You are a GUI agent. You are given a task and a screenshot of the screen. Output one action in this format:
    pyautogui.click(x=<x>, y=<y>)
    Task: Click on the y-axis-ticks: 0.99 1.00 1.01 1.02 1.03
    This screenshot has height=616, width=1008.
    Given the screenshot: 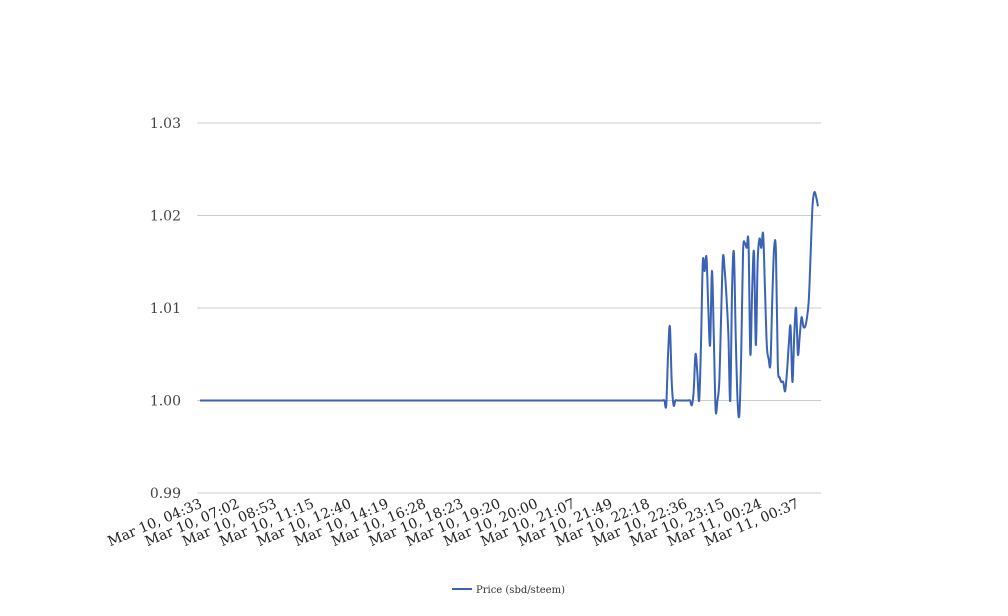 What is the action you would take?
    pyautogui.click(x=165, y=309)
    